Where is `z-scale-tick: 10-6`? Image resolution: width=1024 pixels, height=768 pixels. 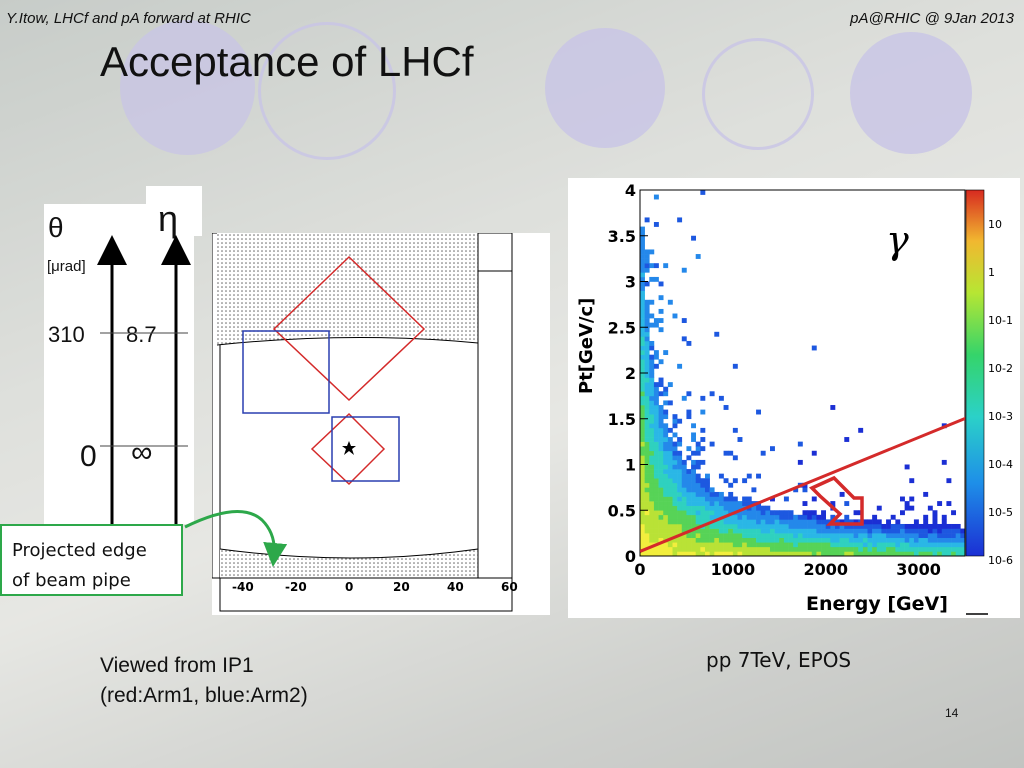
z-scale-tick: 10-6 is located at coordinates (1000, 560).